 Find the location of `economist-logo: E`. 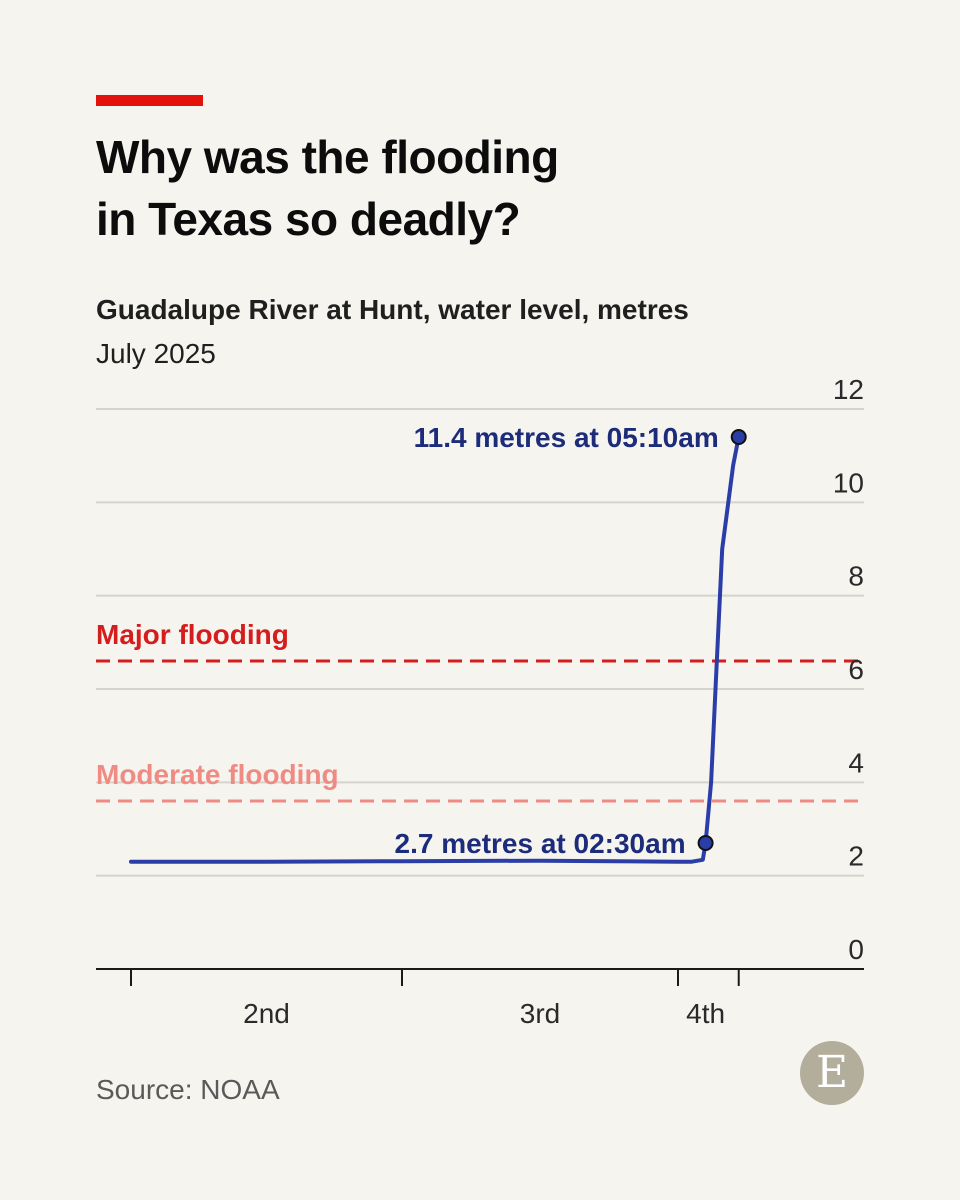

economist-logo: E is located at coordinates (832, 1073).